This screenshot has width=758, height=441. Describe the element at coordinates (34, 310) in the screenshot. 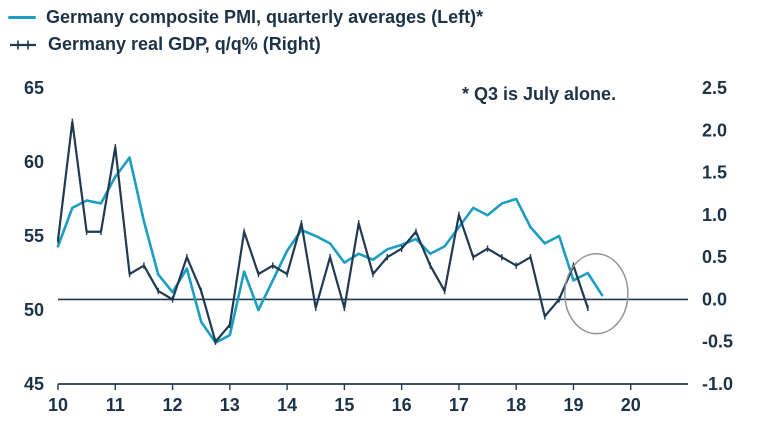

I see `left-axis-tick-label: 50` at that location.